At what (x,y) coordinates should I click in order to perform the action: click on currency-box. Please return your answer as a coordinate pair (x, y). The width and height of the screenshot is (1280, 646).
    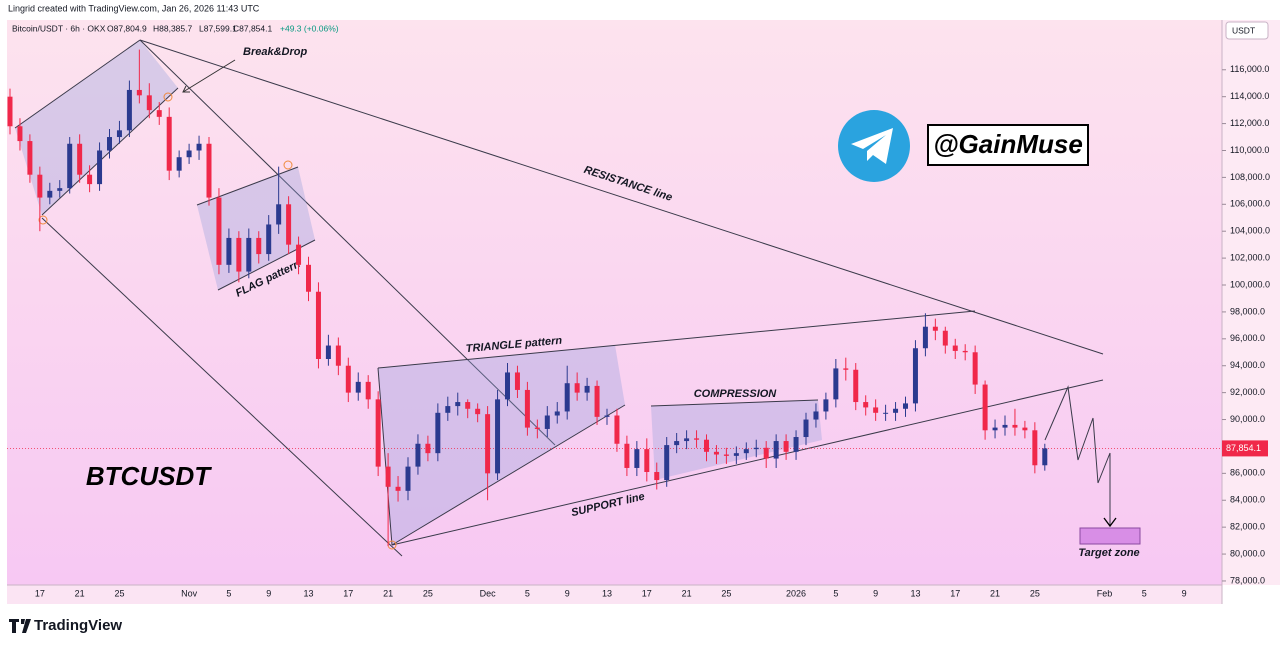
    Looking at the image, I should click on (1247, 30).